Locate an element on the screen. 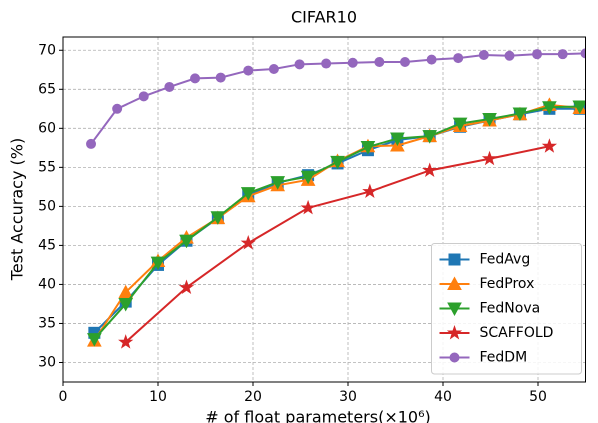 The height and width of the screenshot is (423, 598). legend-label: FedProx is located at coordinates (507, 284).